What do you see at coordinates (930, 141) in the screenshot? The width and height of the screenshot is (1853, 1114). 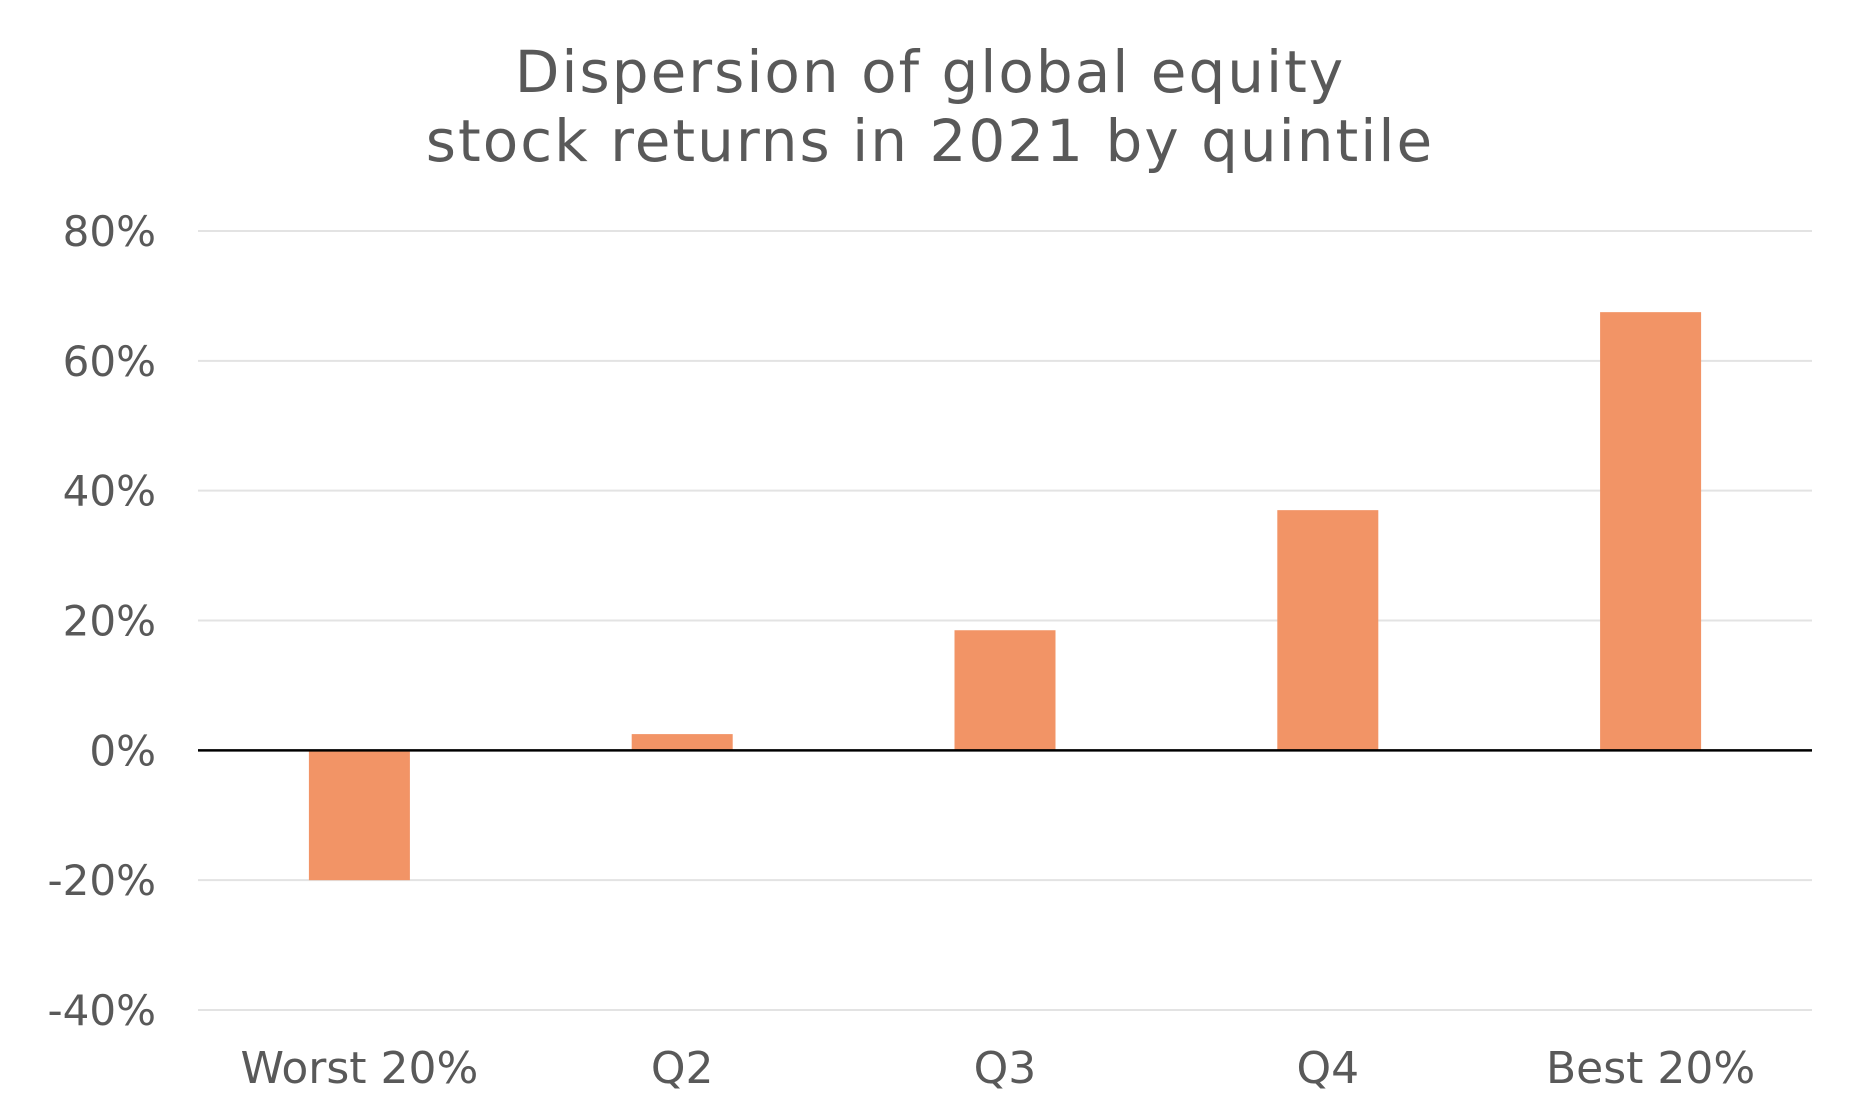 I see `chart-title-line-2: stock returns in 2021 by quintile` at bounding box center [930, 141].